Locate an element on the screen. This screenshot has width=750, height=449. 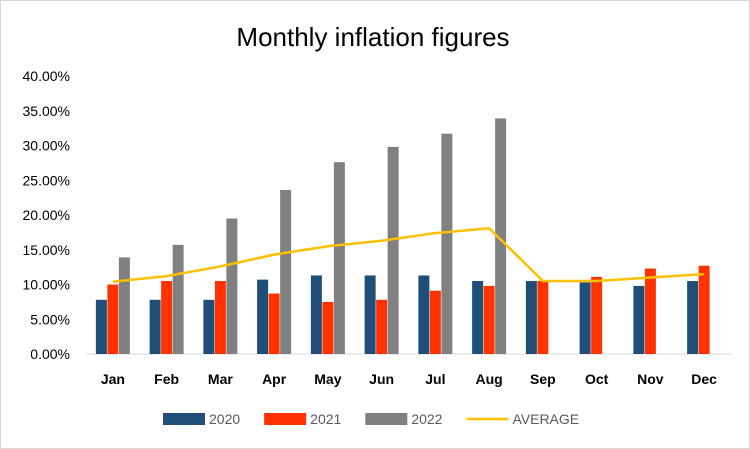
legend-label-average: AVERAGE is located at coordinates (545, 419).